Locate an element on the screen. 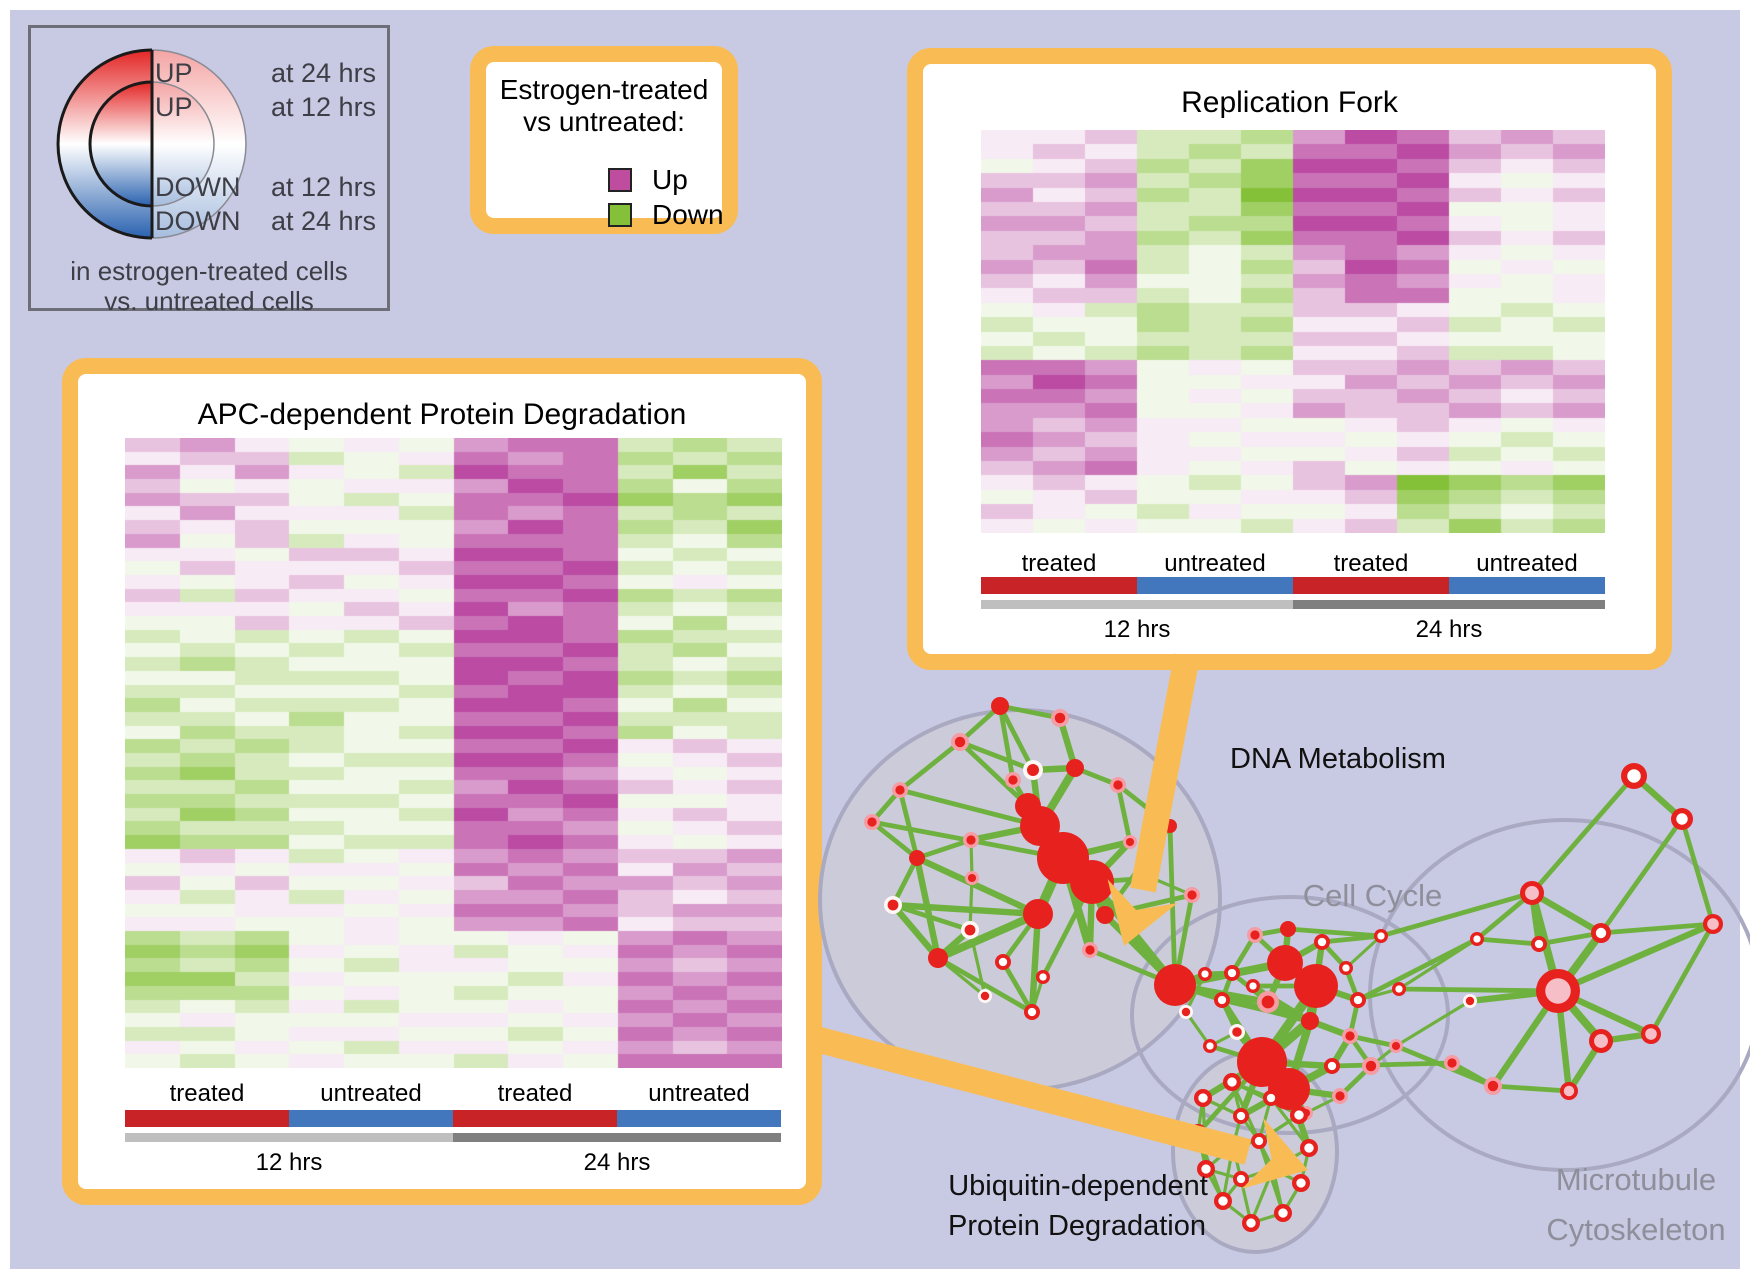 This screenshot has width=1750, height=1279. ring-time-12: at 12 hrs is located at coordinates (324, 107).